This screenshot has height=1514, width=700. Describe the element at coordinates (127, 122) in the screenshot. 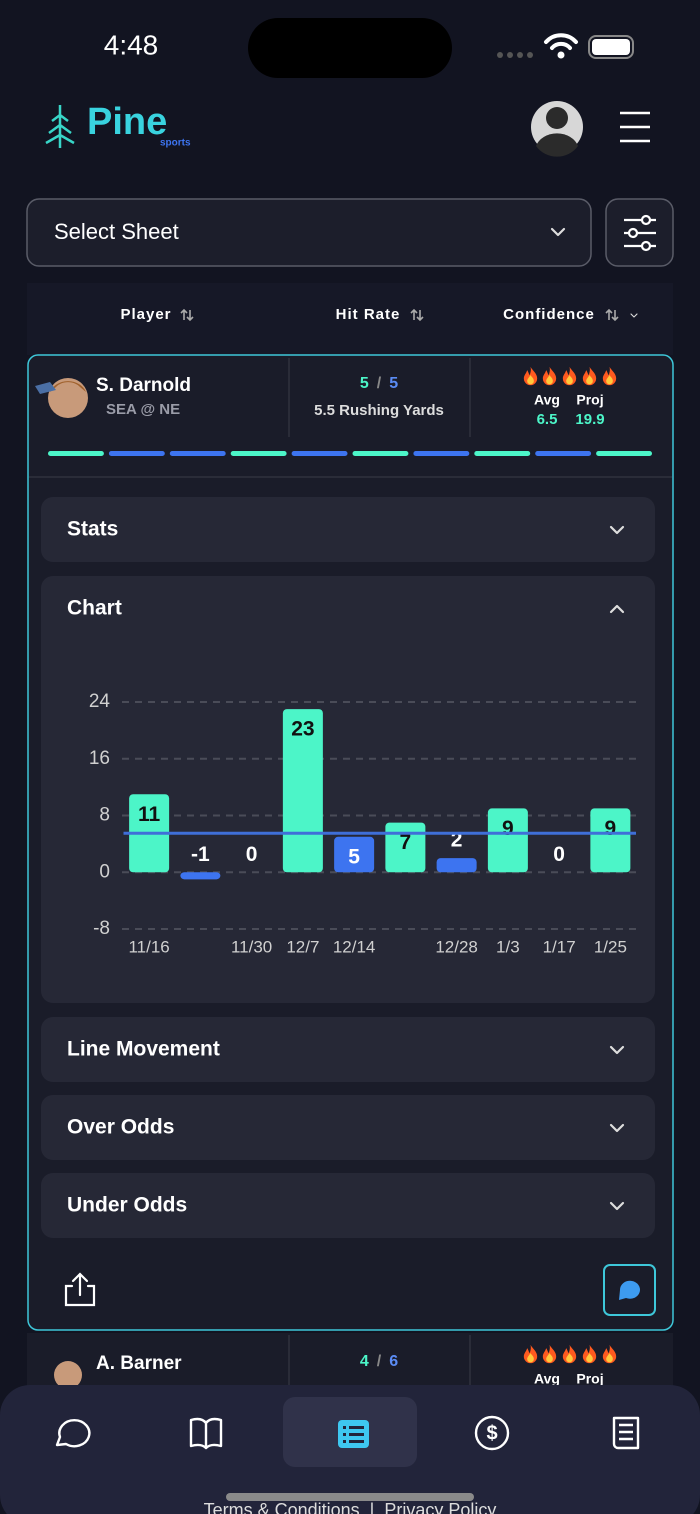

I see `logo-text: Pine` at that location.